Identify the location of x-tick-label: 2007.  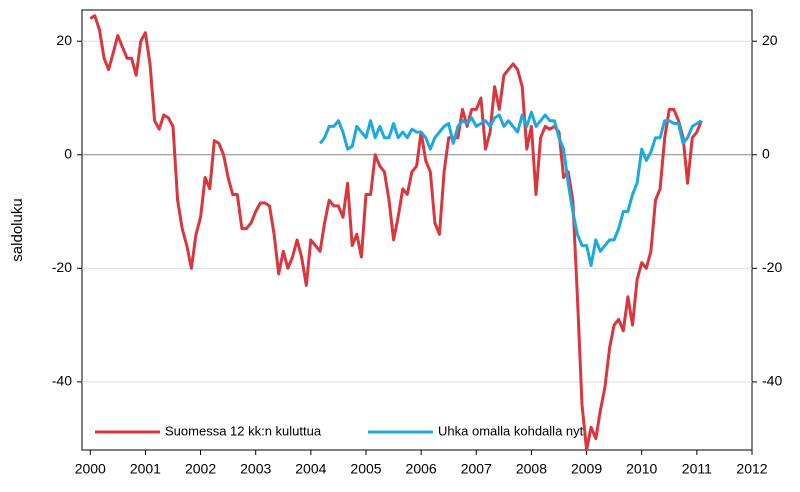
(476, 469).